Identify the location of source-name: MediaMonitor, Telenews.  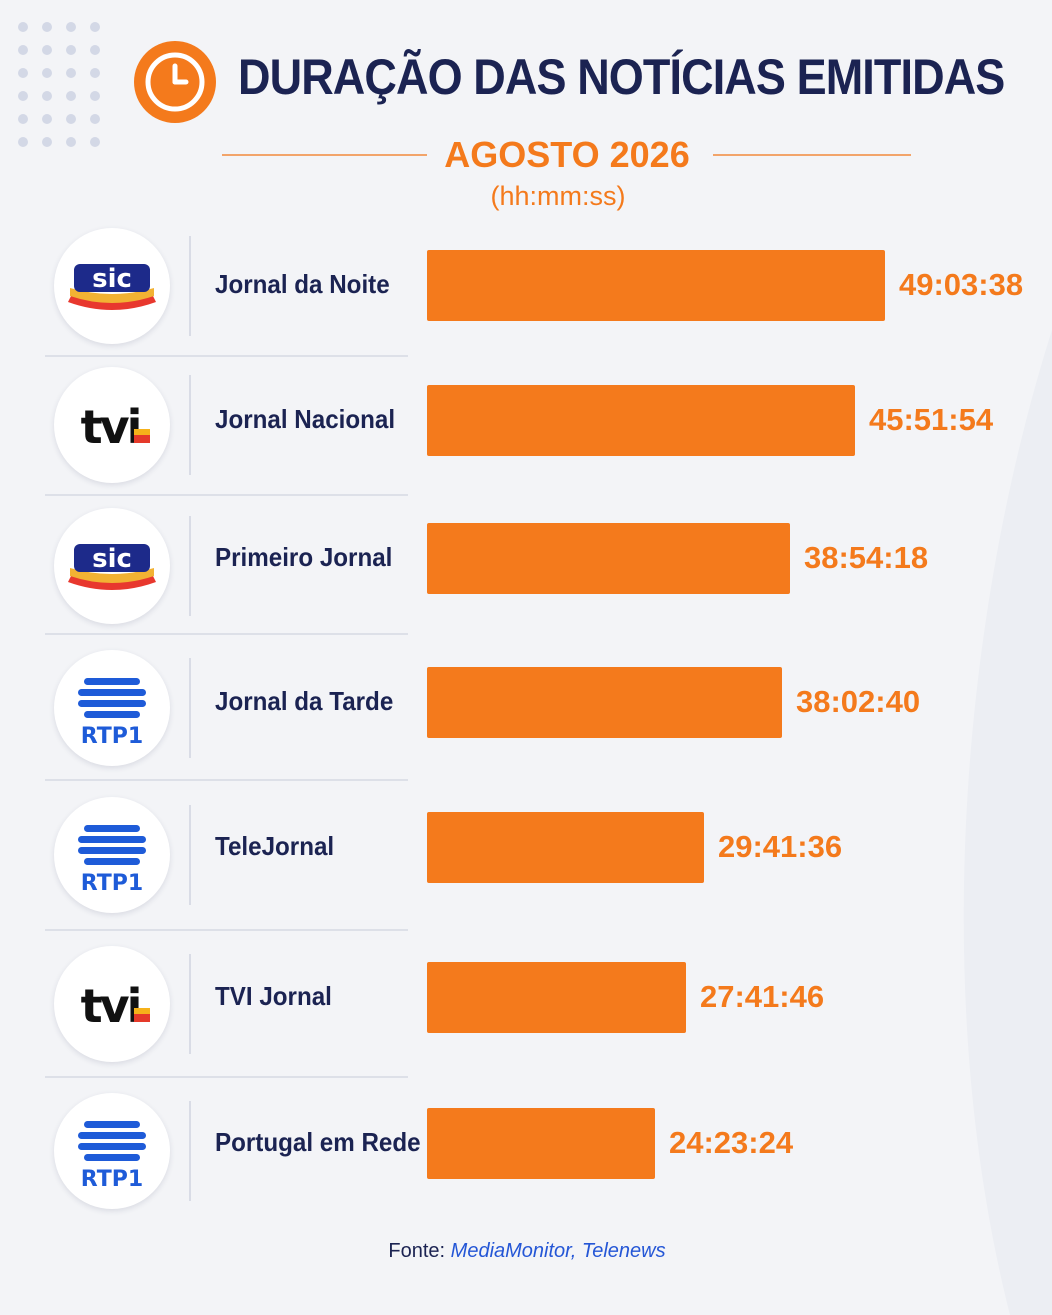
(558, 1251).